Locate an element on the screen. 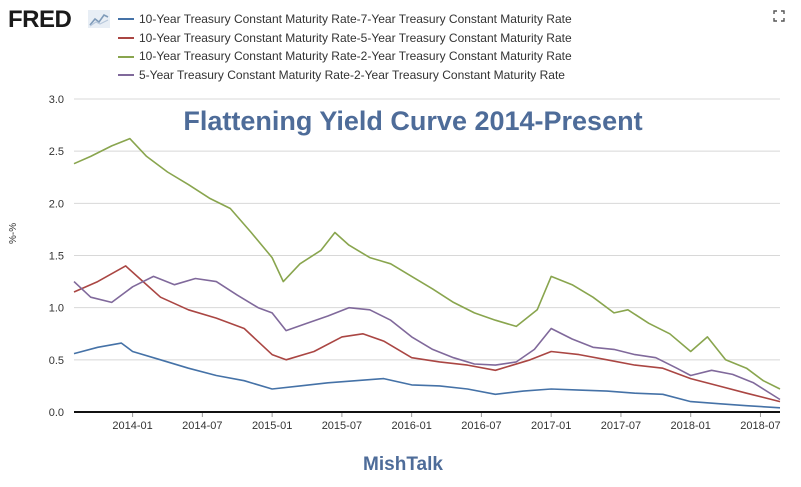 The width and height of the screenshot is (801, 487). x-tick-label: 2018-01 is located at coordinates (691, 426).